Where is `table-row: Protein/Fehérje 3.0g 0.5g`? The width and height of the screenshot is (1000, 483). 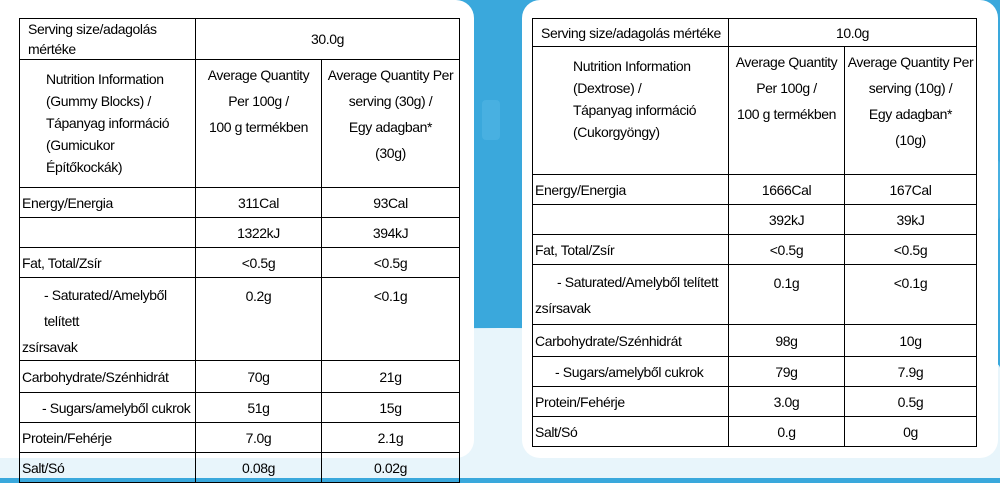
table-row: Protein/Fehérje 3.0g 0.5g is located at coordinates (755, 401).